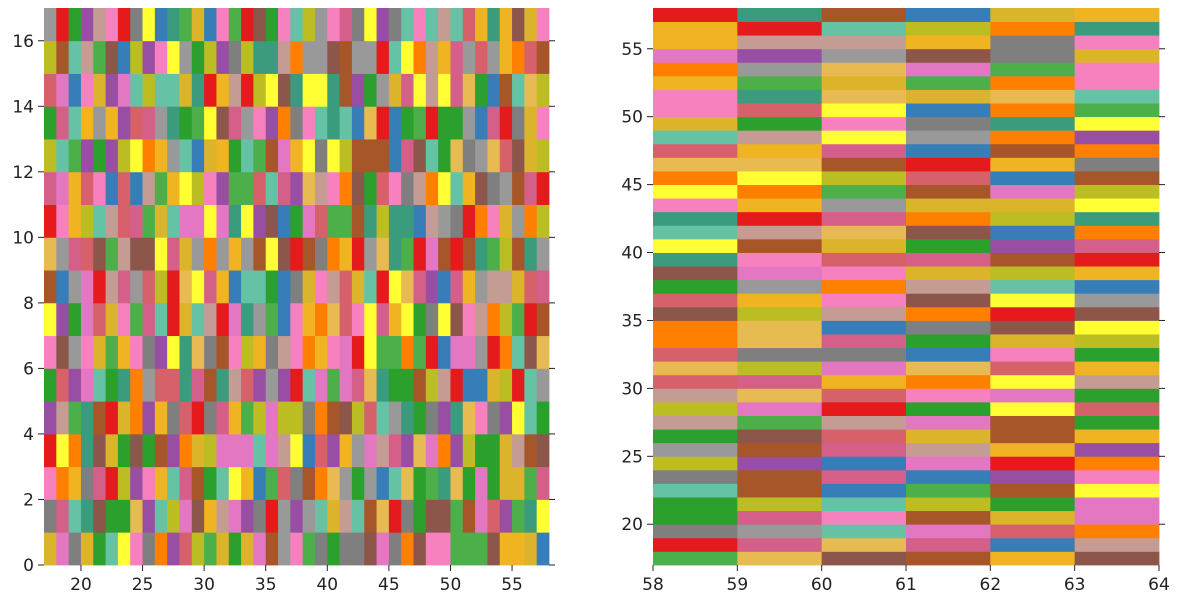 This screenshot has width=1178, height=605. Describe the element at coordinates (632, 457) in the screenshot. I see `y-tick-label: 25` at that location.